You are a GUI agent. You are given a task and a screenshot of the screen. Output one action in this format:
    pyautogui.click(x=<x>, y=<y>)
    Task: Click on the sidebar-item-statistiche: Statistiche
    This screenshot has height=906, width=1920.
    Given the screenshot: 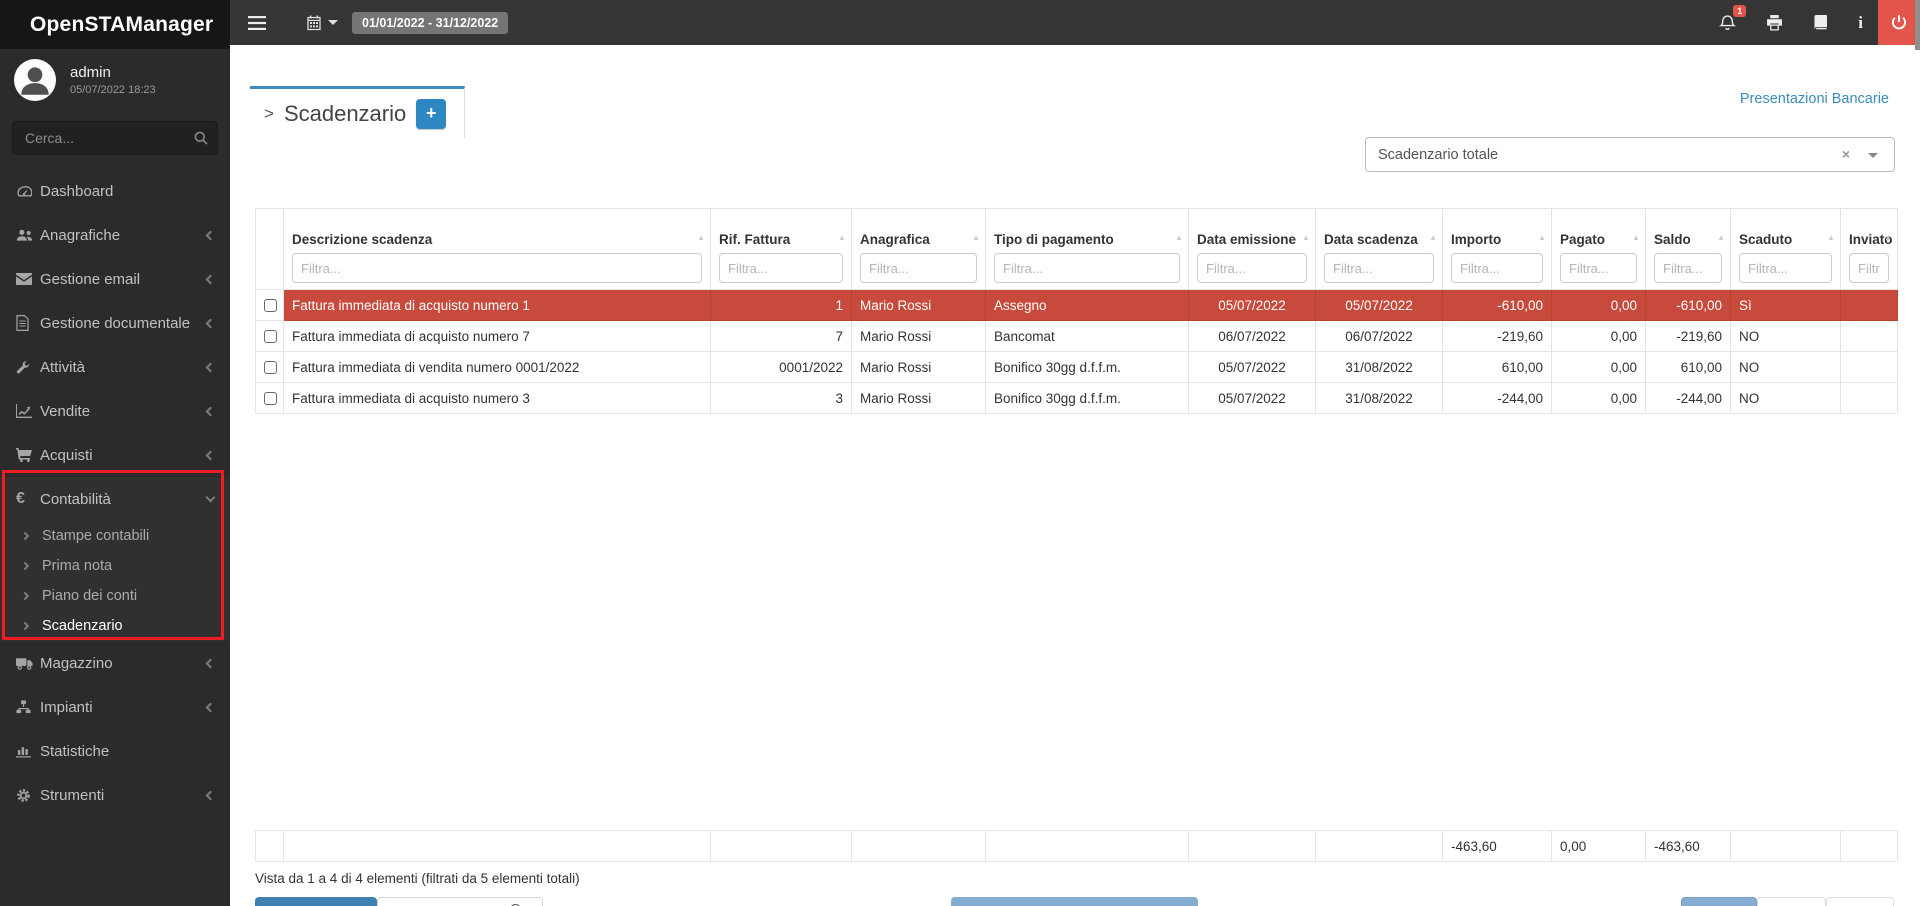 What is the action you would take?
    pyautogui.click(x=115, y=751)
    